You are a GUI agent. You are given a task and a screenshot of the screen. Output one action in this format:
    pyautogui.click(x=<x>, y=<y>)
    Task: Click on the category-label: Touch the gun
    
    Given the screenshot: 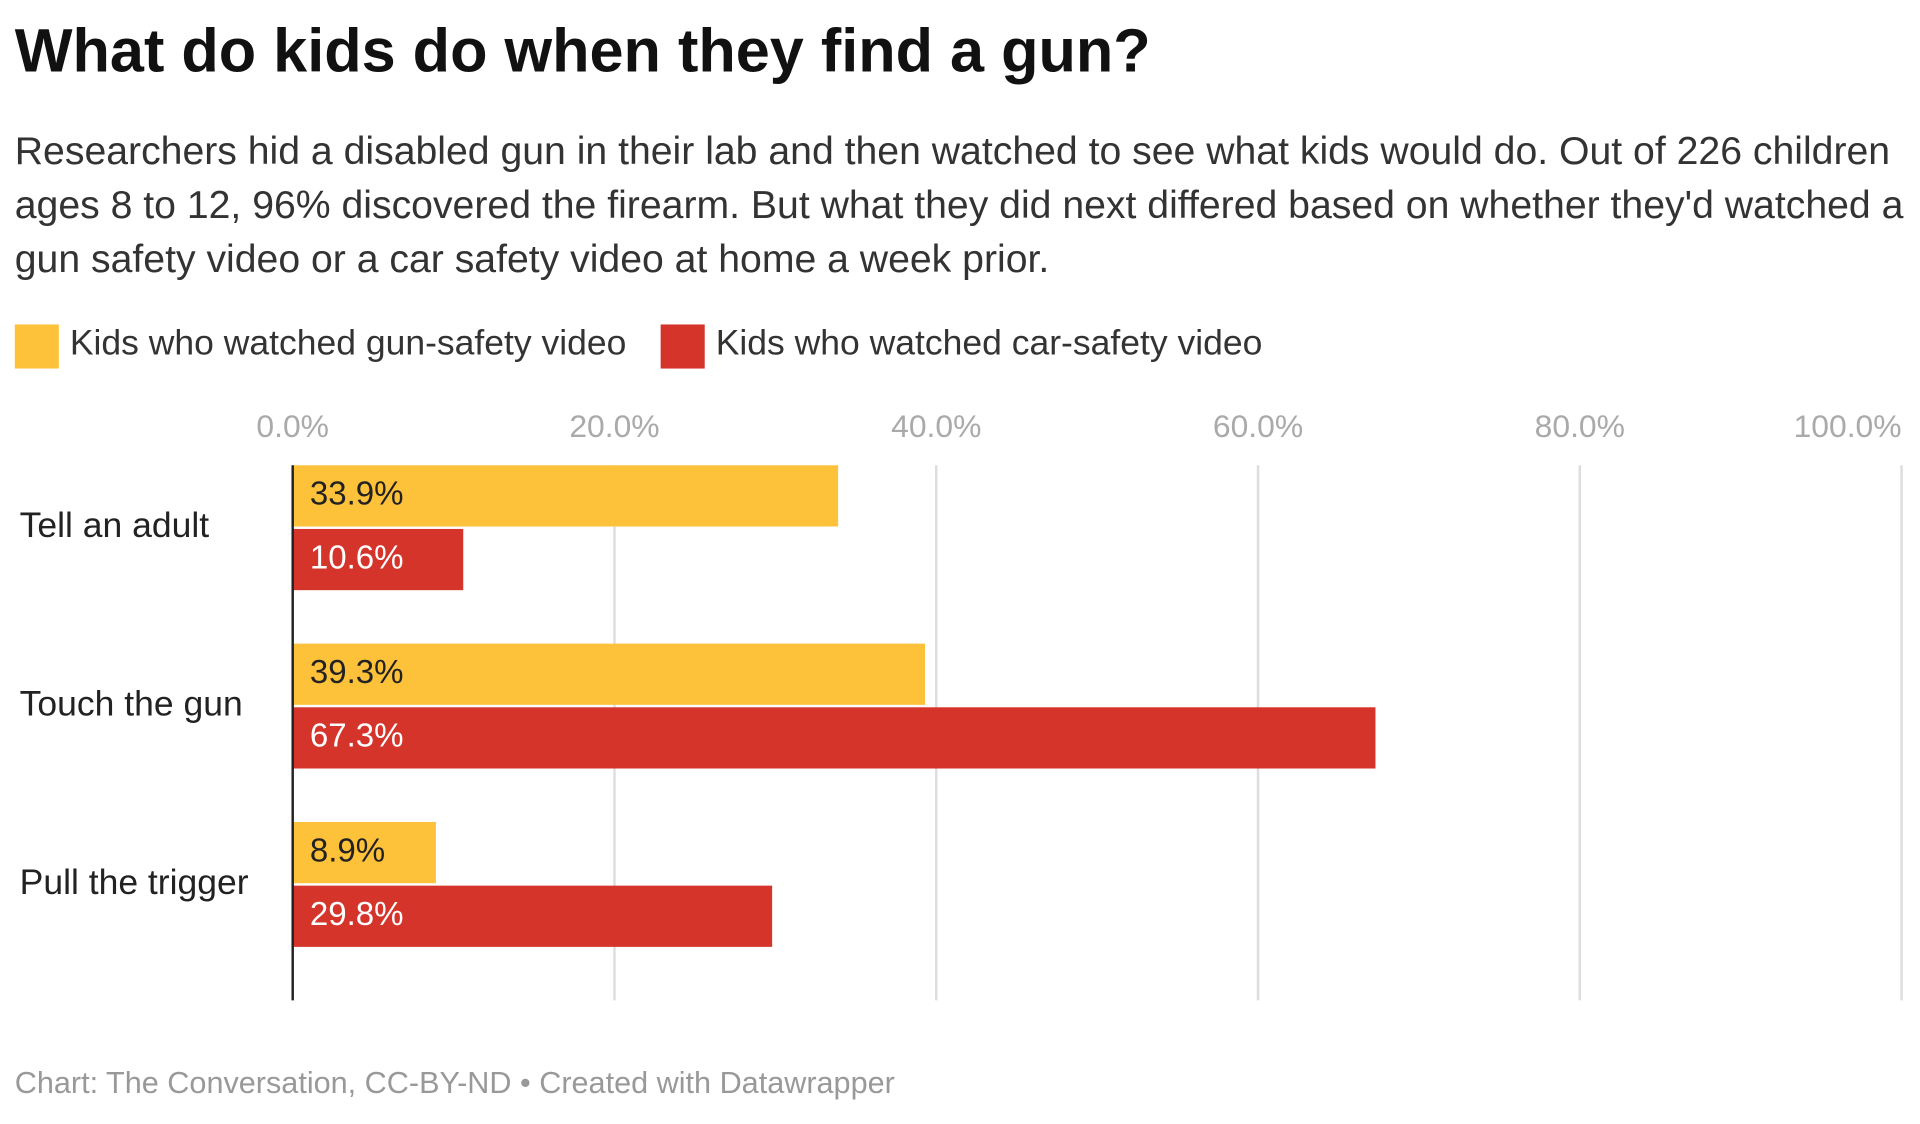 What is the action you would take?
    pyautogui.click(x=131, y=703)
    